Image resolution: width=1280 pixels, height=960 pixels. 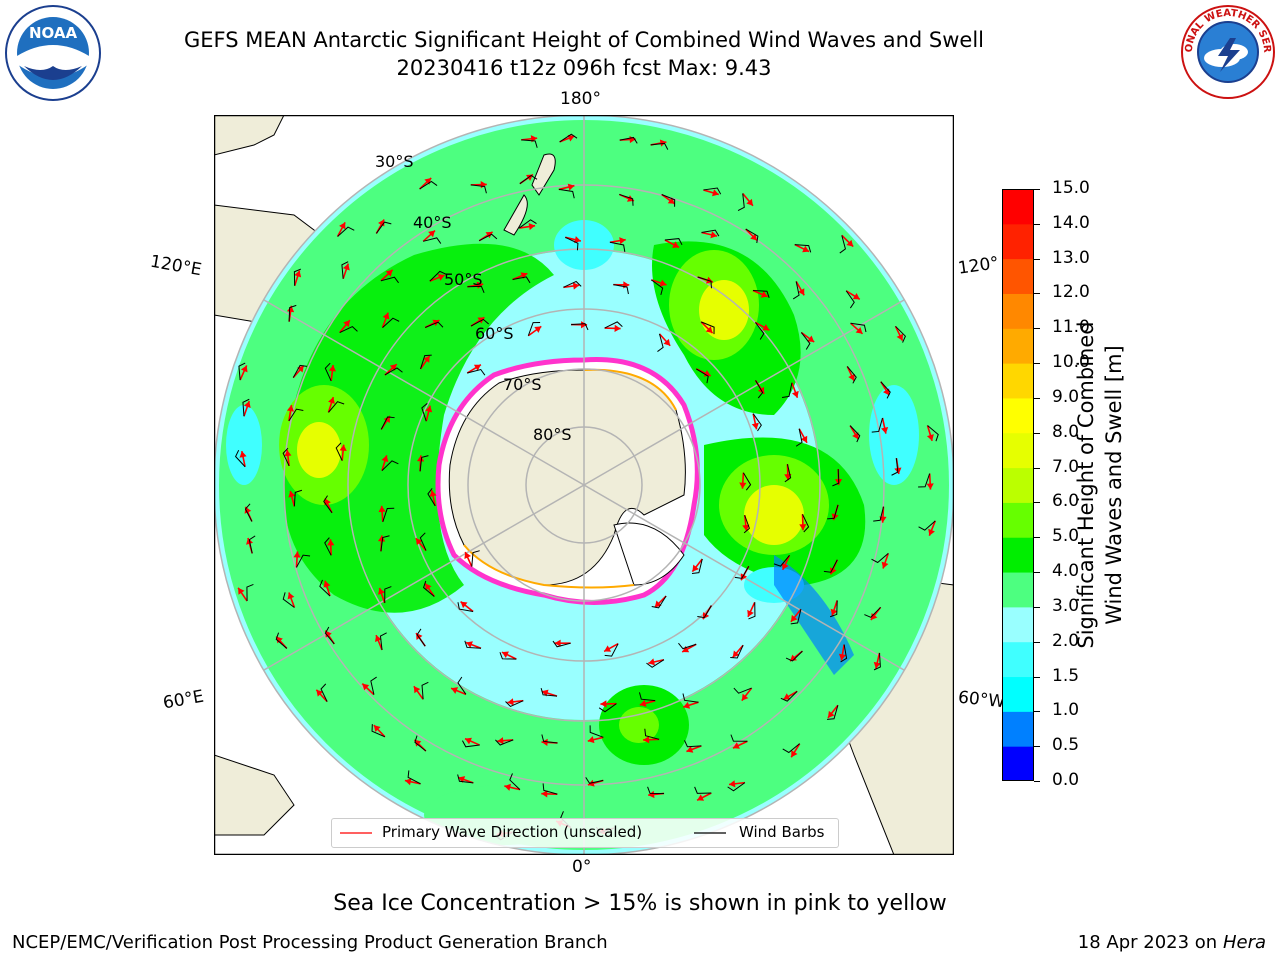 I want to click on lon-label-60w: 60°W, so click(x=981, y=700).